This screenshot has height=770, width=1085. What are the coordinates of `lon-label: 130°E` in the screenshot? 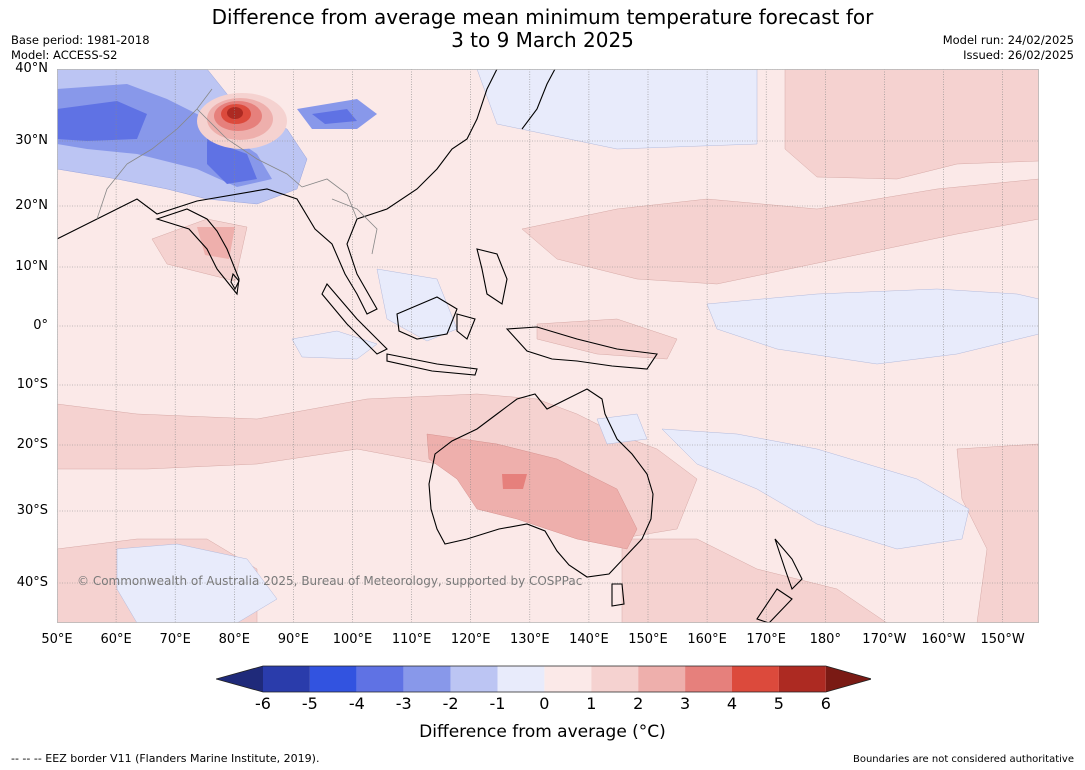 It's located at (530, 639).